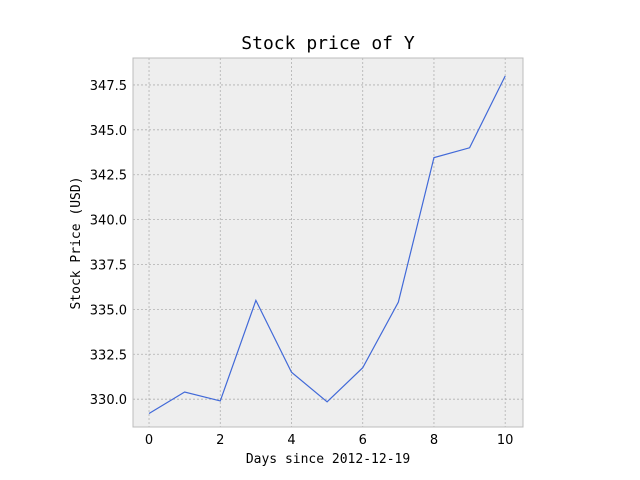 This screenshot has height=480, width=640. I want to click on y-axis-ticks: 330.0 332.5 335.0 337.5 340.0 342.5 345.0 347.5, so click(108, 243).